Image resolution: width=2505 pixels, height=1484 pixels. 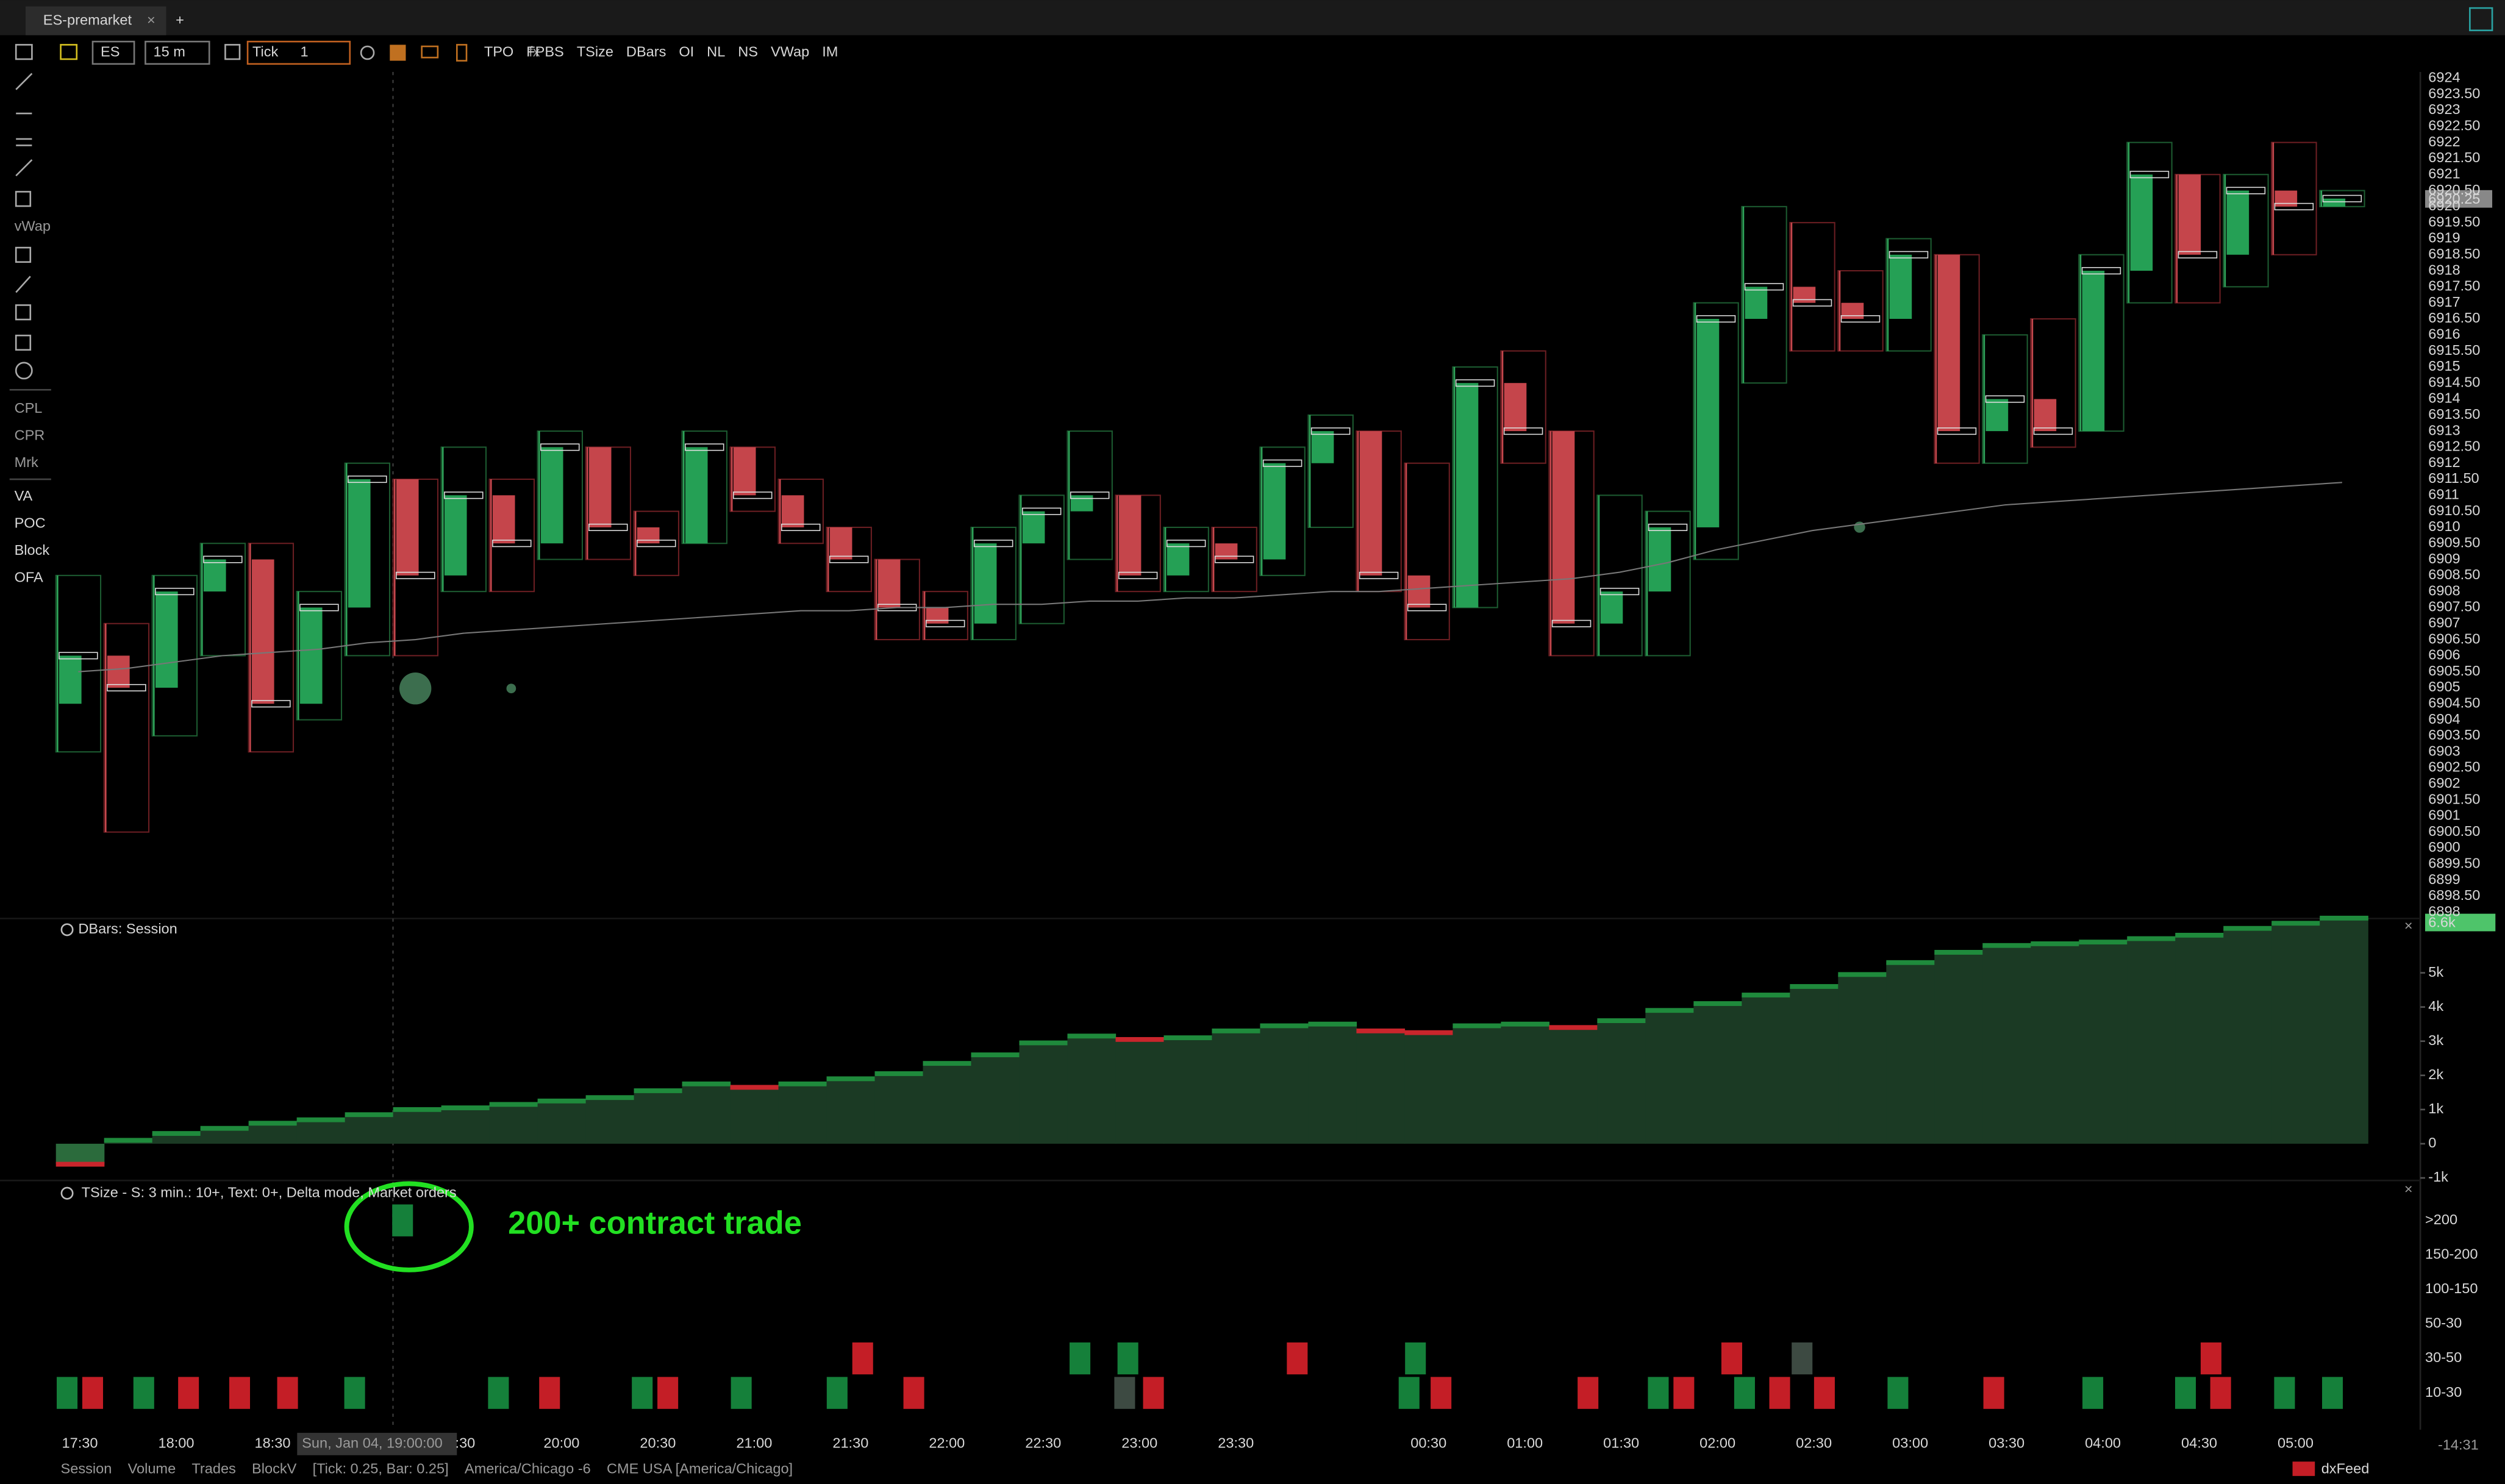 I want to click on time-label: 21:00, so click(x=754, y=1443).